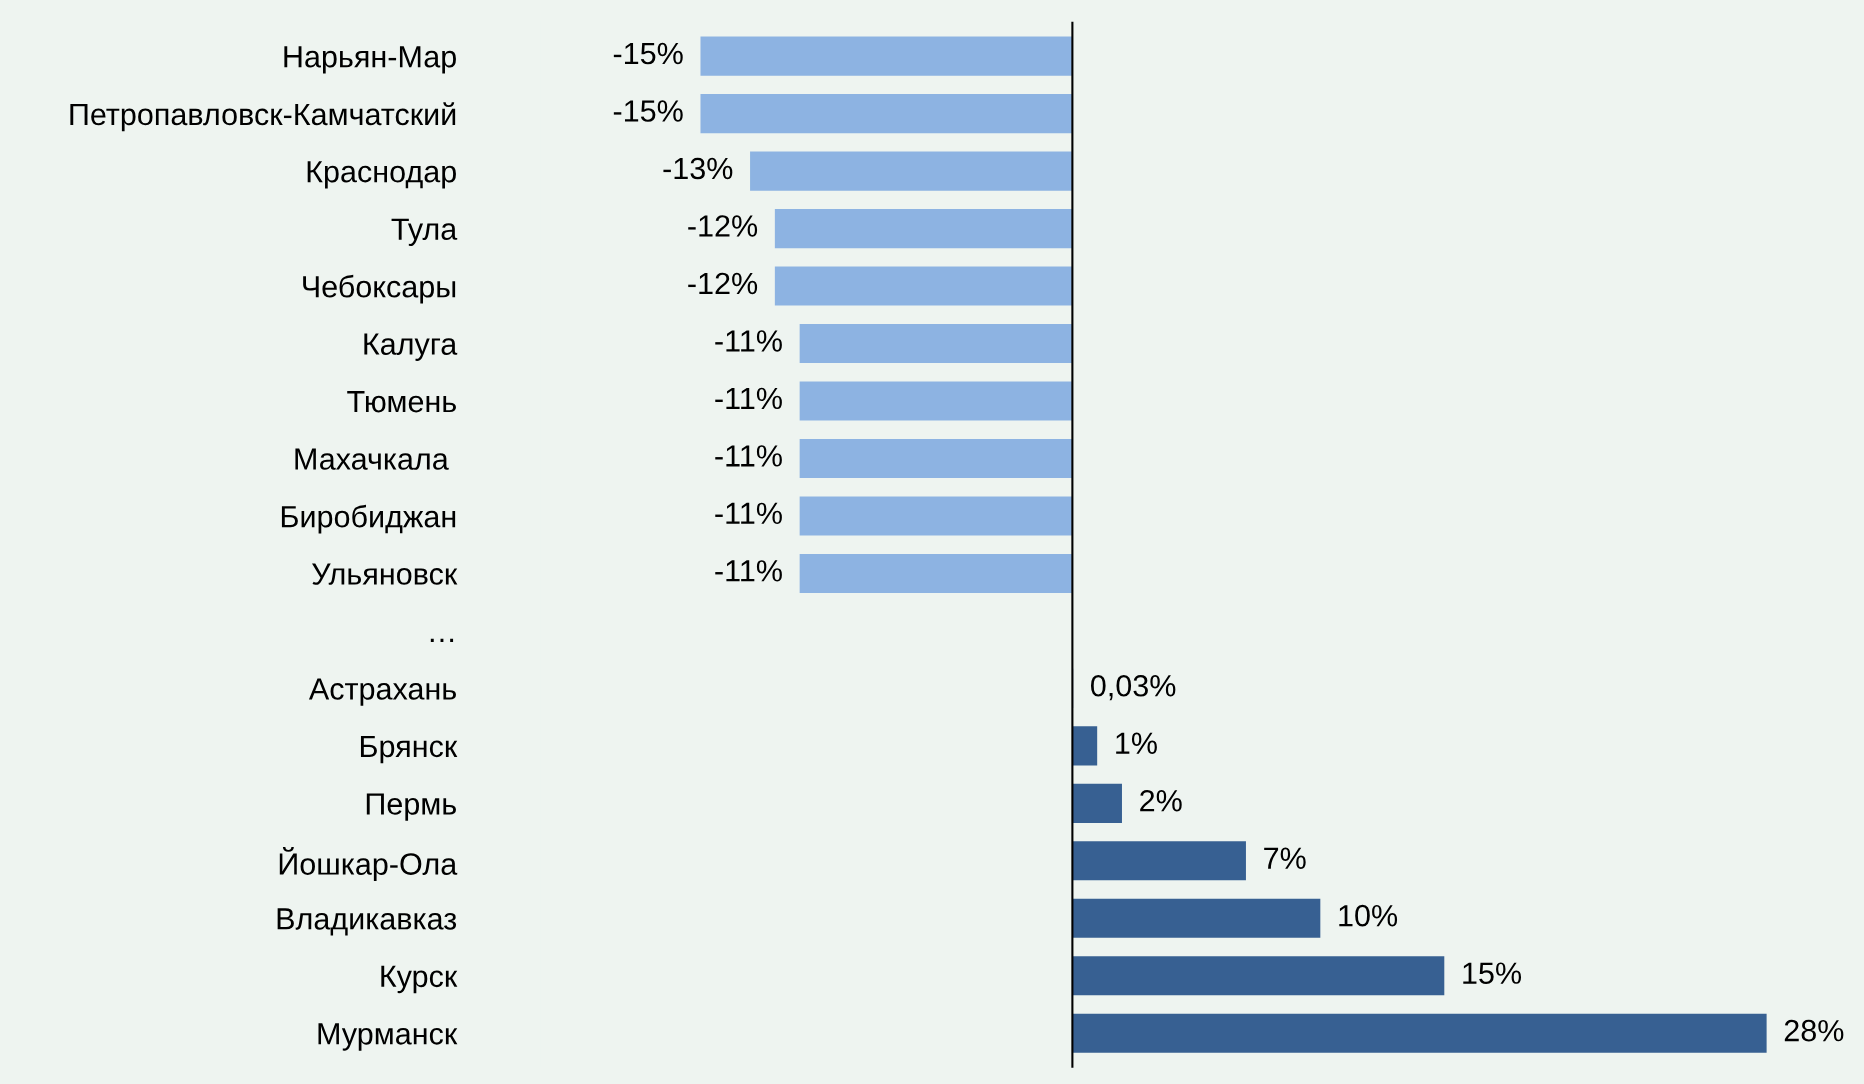  Describe the element at coordinates (1136, 743) in the screenshot. I see `data-label: 1%` at that location.